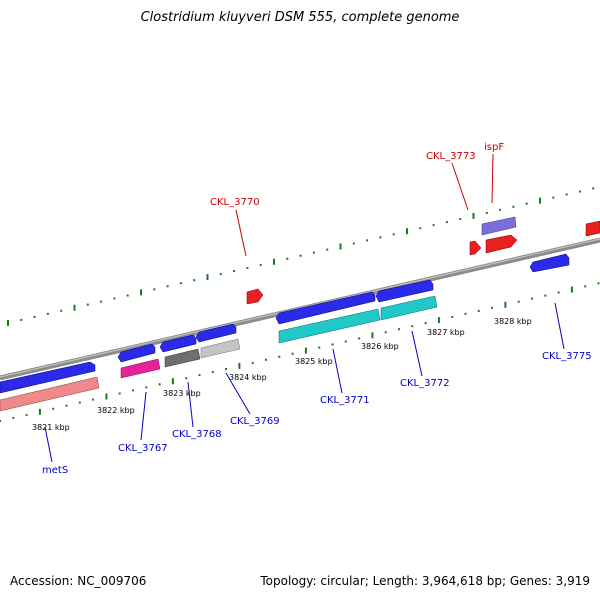 Image resolution: width=600 pixels, height=600 pixels. I want to click on scale-label-3825: 3825 kbp, so click(314, 361).